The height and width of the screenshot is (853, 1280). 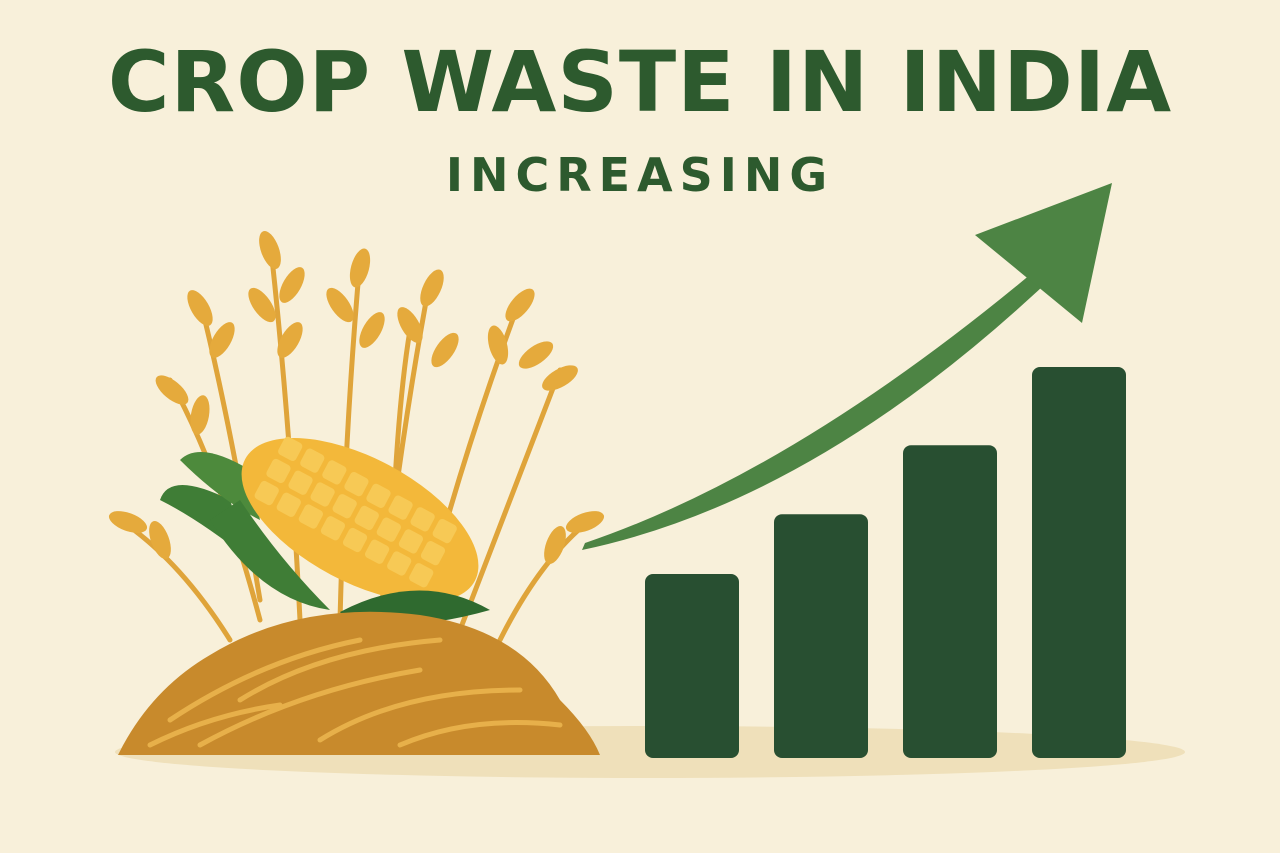 What do you see at coordinates (355, 692) in the screenshot?
I see `straw-pile-strands` at bounding box center [355, 692].